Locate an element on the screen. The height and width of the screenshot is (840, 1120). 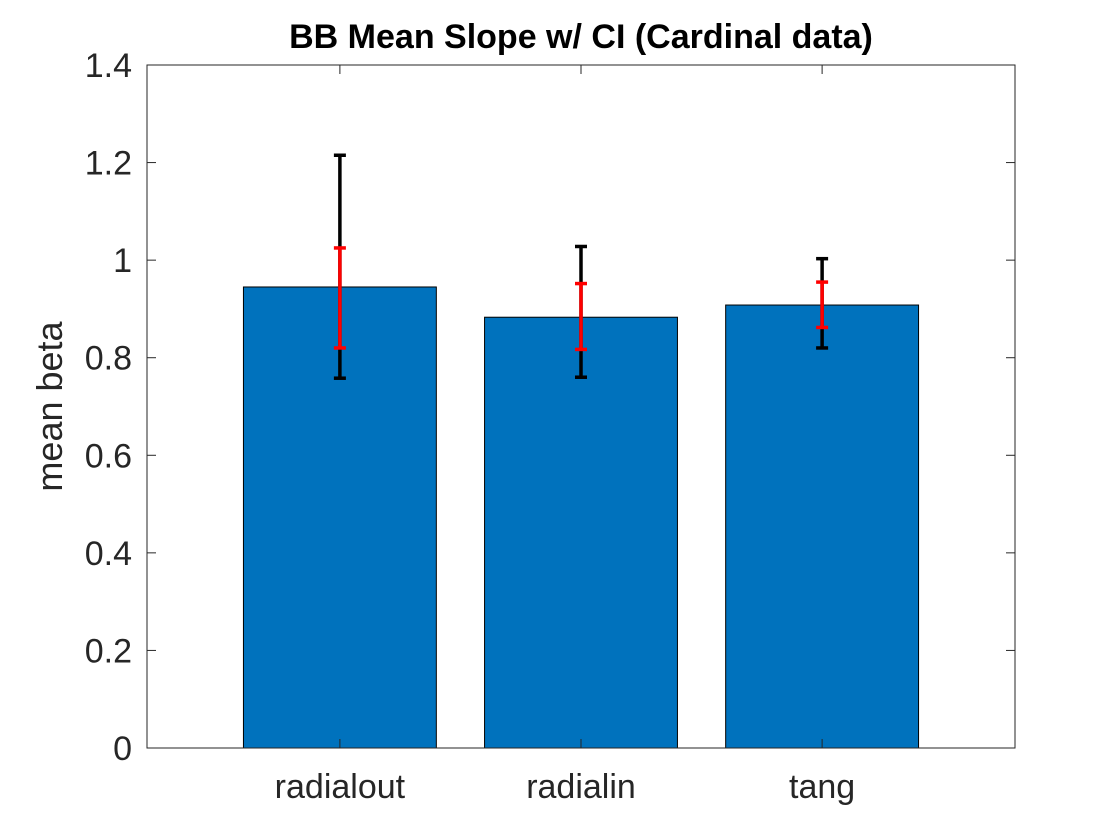
error-bars-layer is located at coordinates (581, 266).